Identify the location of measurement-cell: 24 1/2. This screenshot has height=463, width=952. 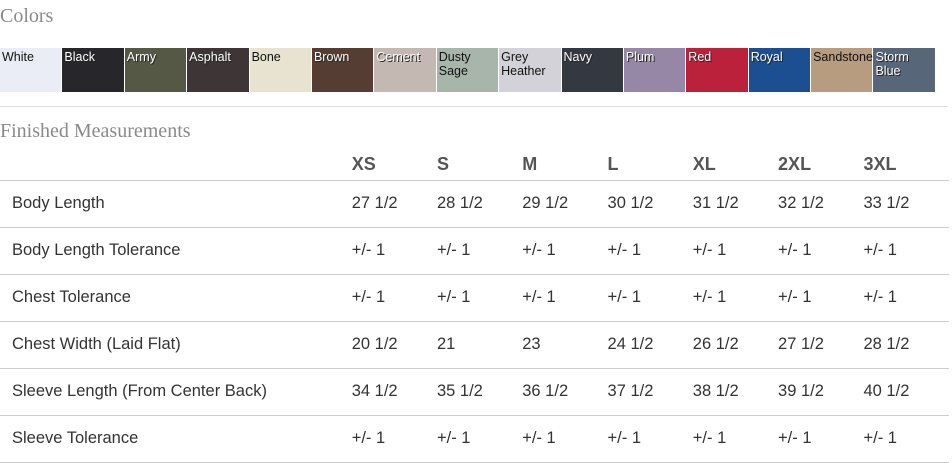
(650, 344).